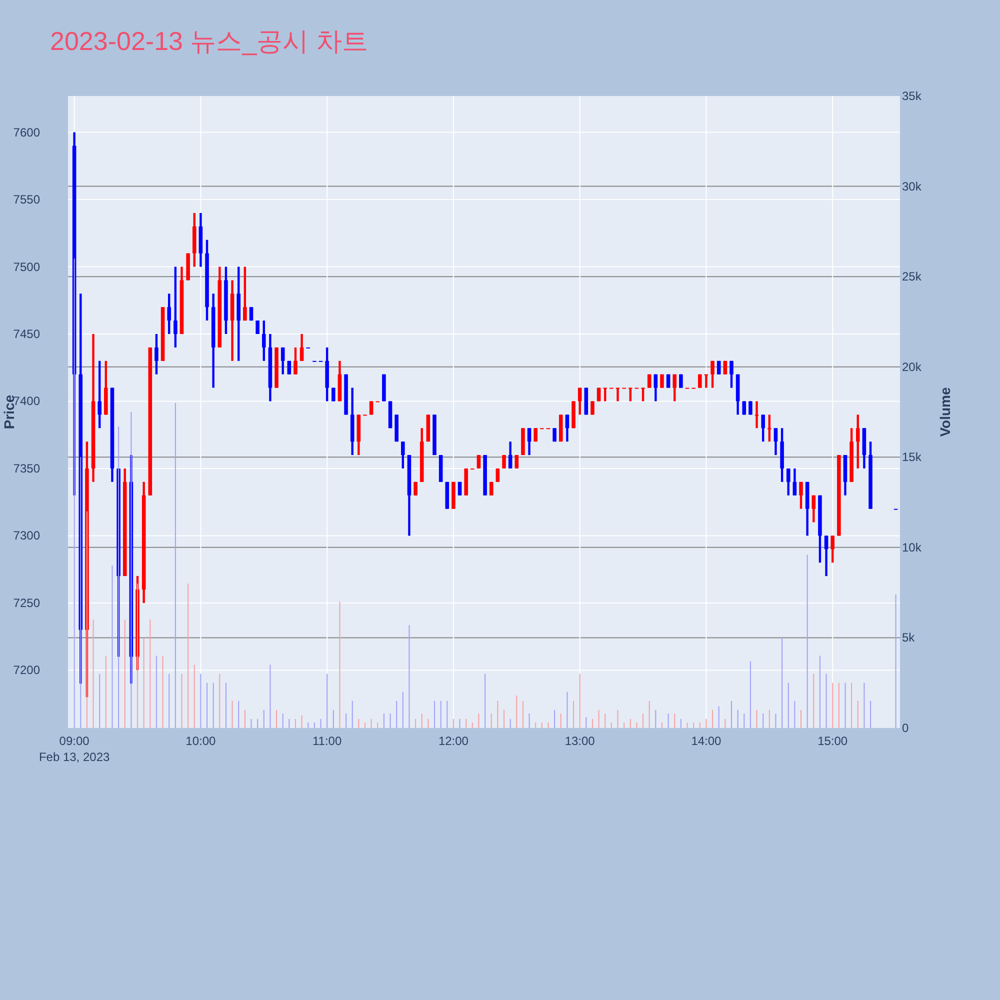 The image size is (1000, 1000). What do you see at coordinates (74, 757) in the screenshot?
I see `text: Feb 13, 2023` at bounding box center [74, 757].